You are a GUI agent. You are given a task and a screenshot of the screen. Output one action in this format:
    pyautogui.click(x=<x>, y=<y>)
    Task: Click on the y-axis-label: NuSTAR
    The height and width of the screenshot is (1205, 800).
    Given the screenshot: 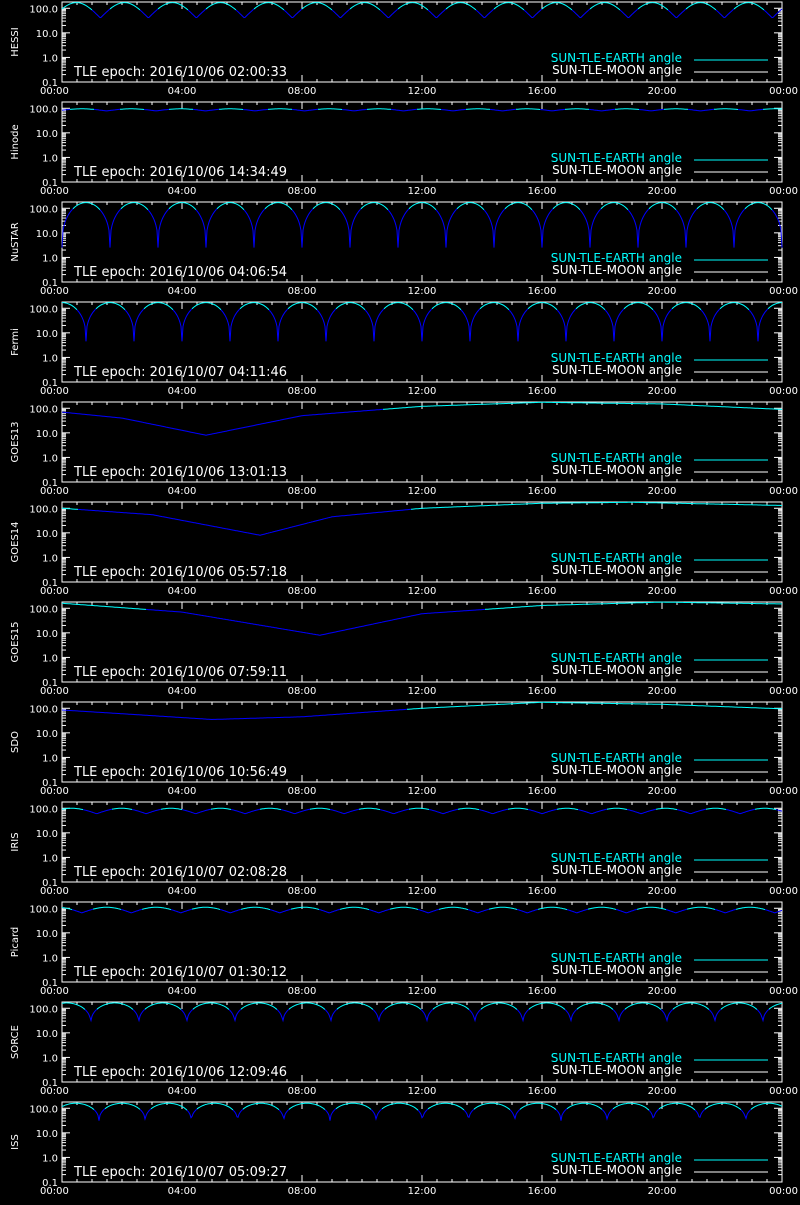 What is the action you would take?
    pyautogui.click(x=15, y=241)
    